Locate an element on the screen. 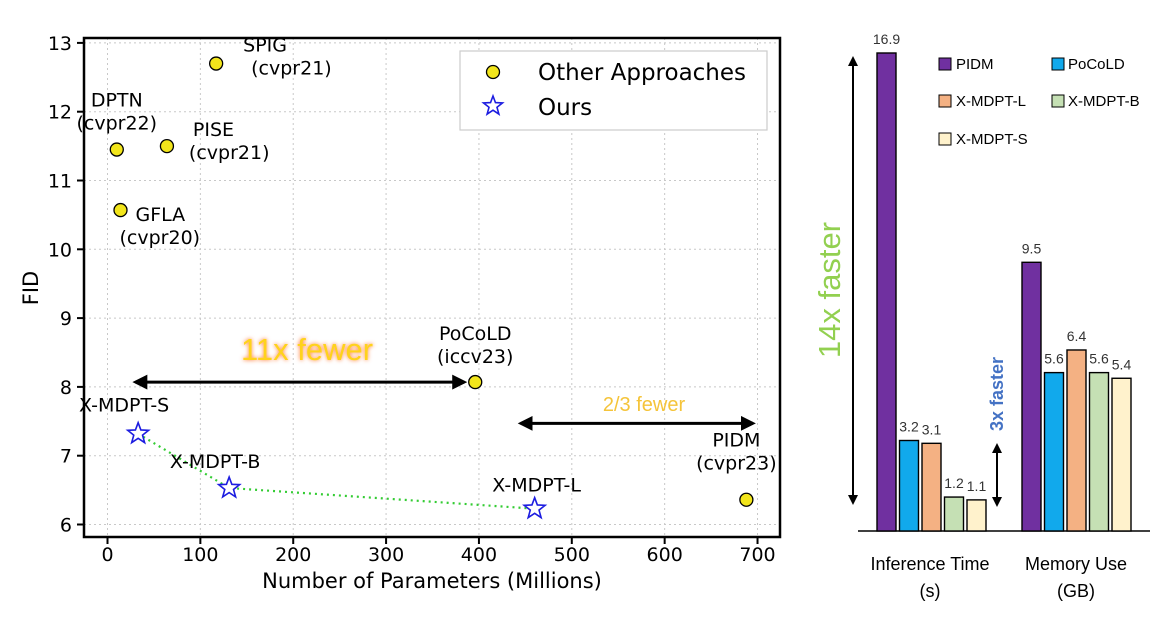 The height and width of the screenshot is (618, 1172). point-label-name: DPTN is located at coordinates (117, 101).